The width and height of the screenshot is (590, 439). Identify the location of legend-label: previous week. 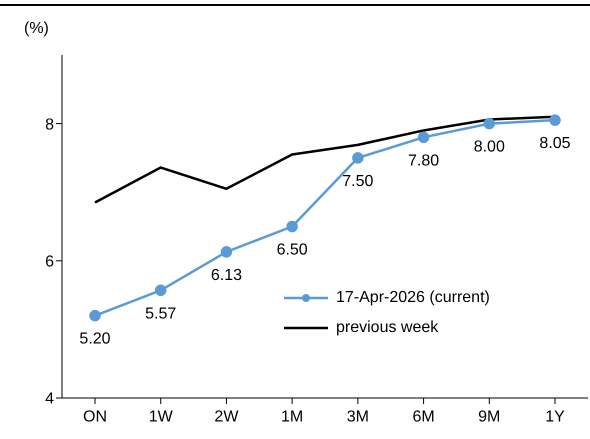
(387, 328).